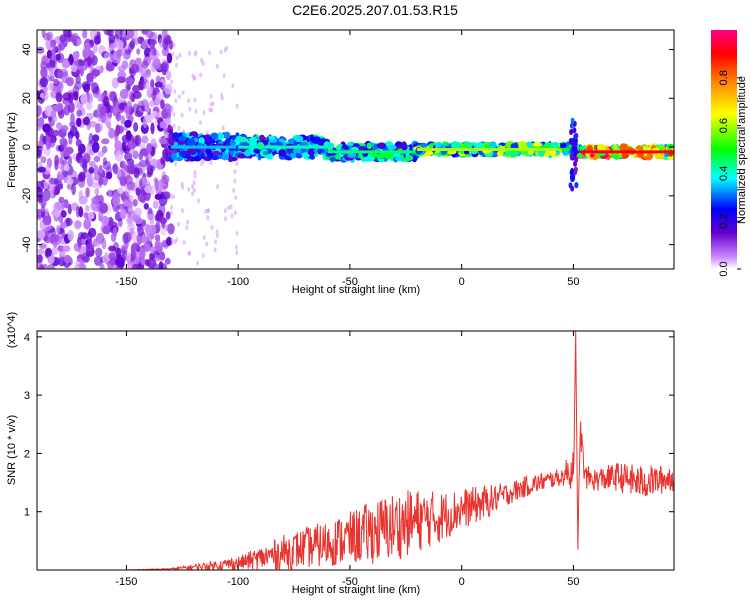  Describe the element at coordinates (724, 221) in the screenshot. I see `colorbar-tick-label: 0.2` at that location.